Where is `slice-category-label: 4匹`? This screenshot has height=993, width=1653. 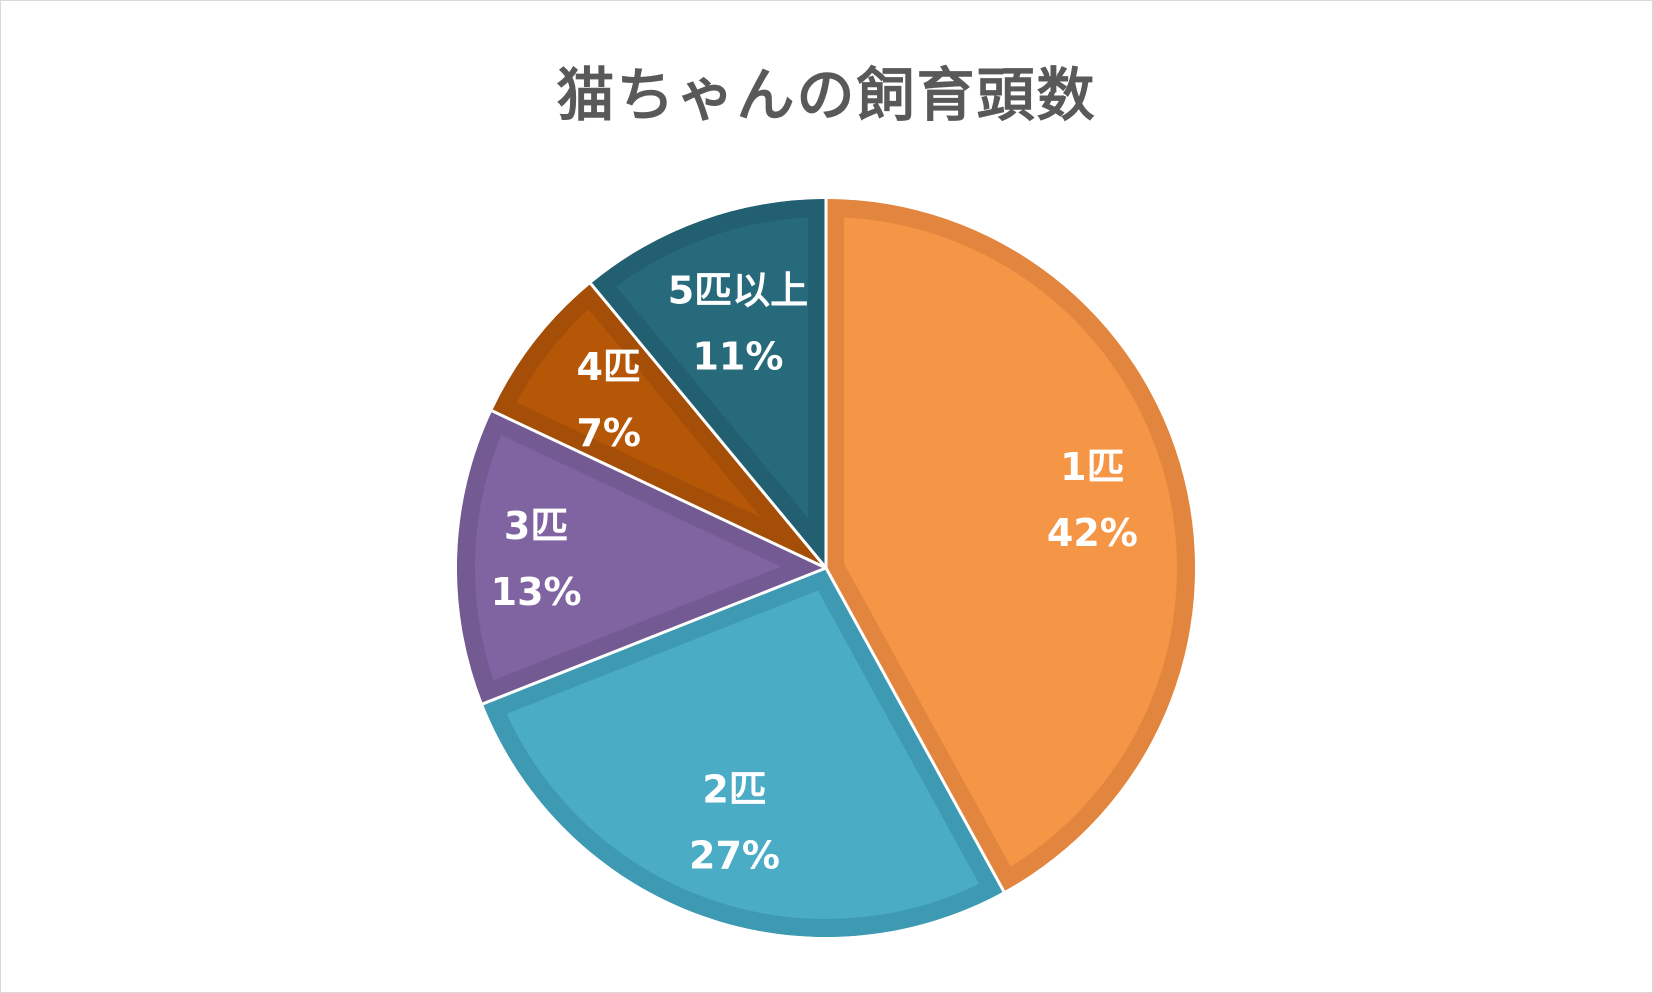
slice-category-label: 4匹 is located at coordinates (608, 367).